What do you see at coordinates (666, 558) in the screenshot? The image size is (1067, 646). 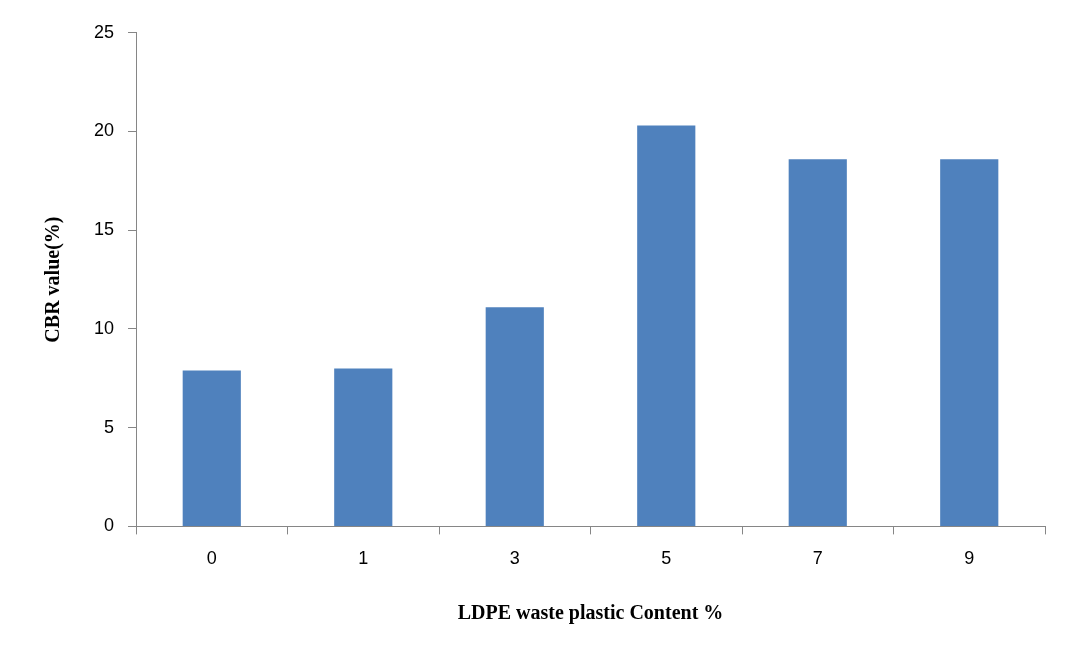 I see `x-tick-label: 5` at bounding box center [666, 558].